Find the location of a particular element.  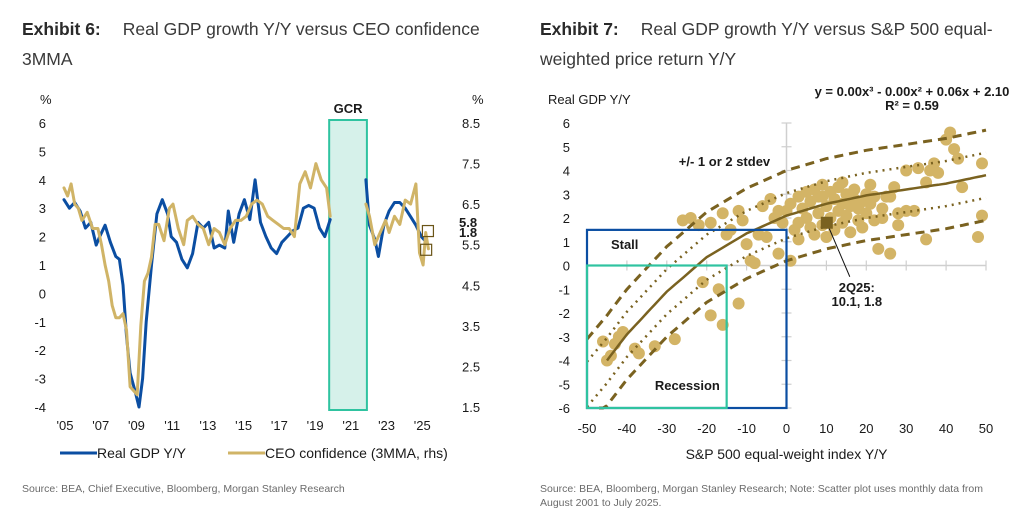

highlight-value: 10.1, 1.8 is located at coordinates (856, 301).